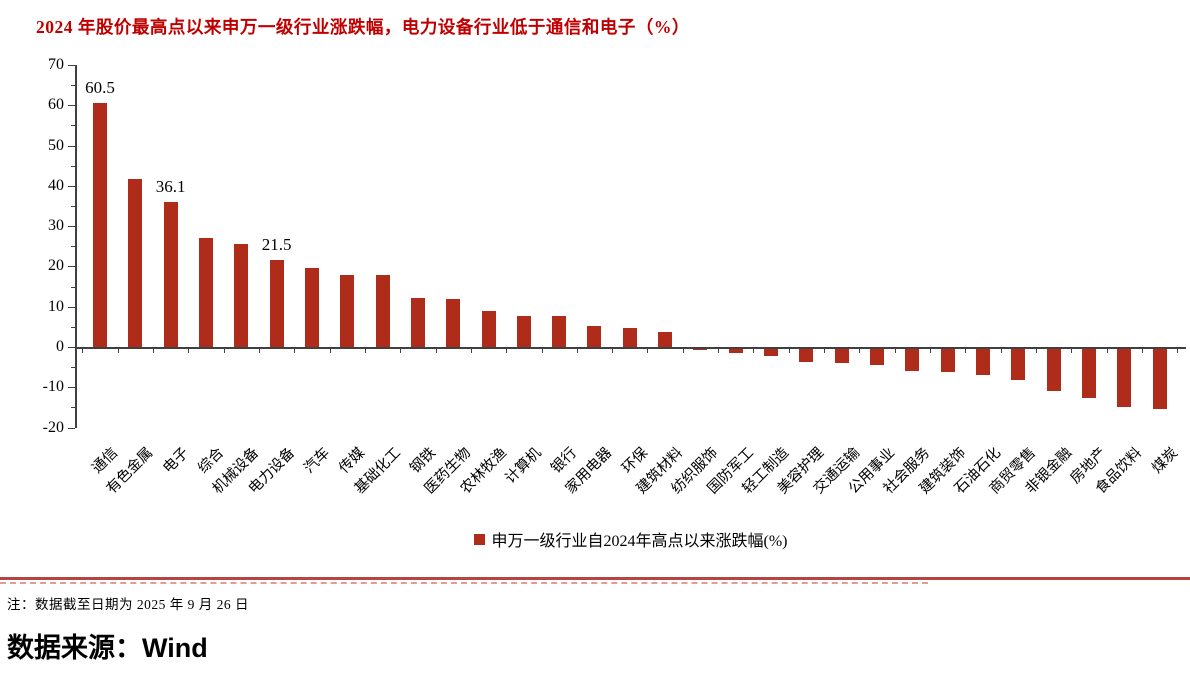 The width and height of the screenshot is (1190, 688). I want to click on bar-data-label: 60.5, so click(100, 88).